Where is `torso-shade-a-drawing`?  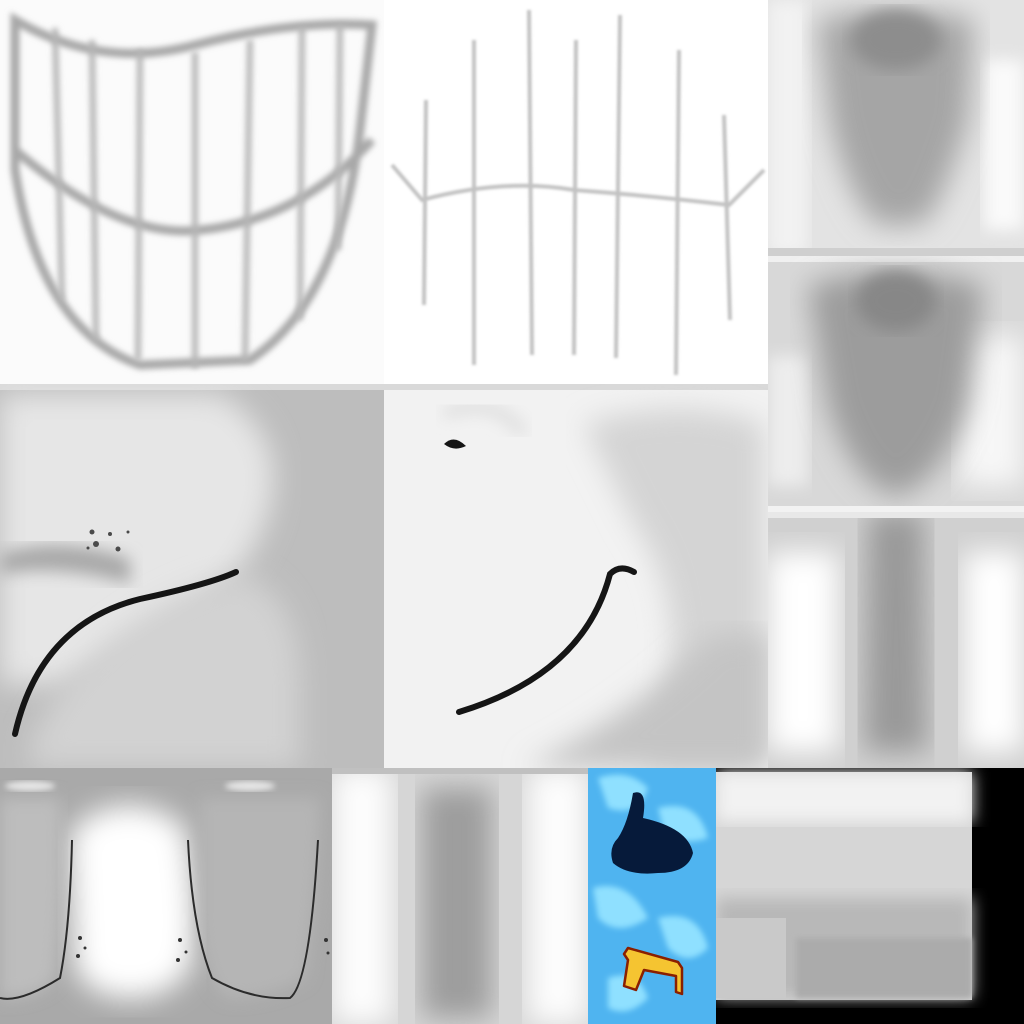
torso-shade-a-drawing is located at coordinates (896, 128).